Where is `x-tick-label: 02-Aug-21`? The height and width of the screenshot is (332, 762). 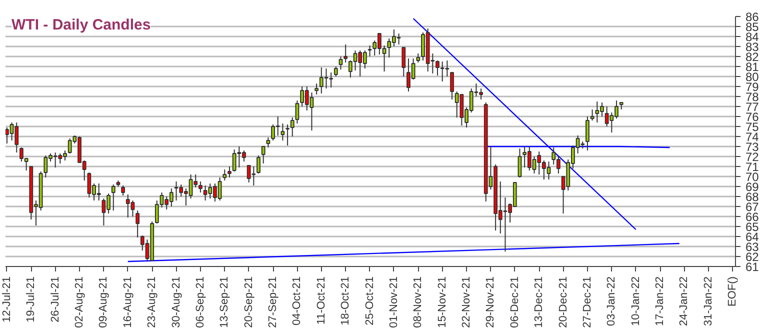
x-tick-label: 02-Aug-21 is located at coordinates (80, 302).